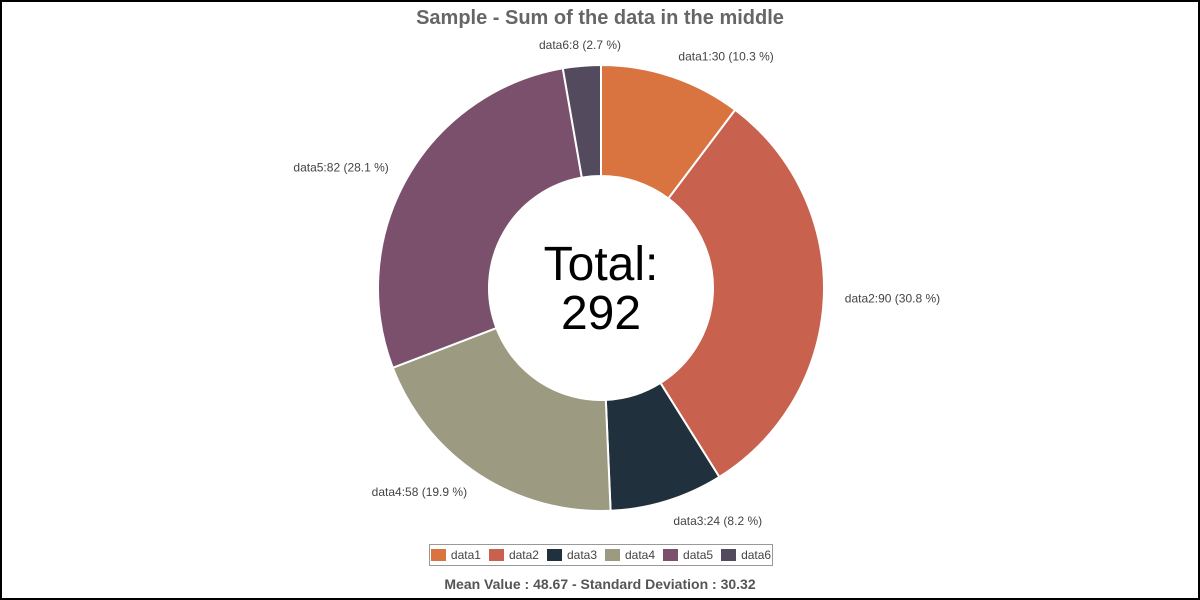  Describe the element at coordinates (742, 293) in the screenshot. I see `slice-data2` at that location.